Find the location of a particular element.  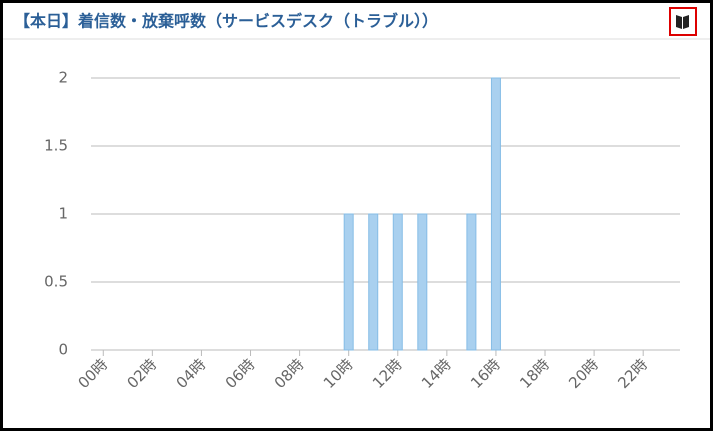

chart-title: 【本日】着信数・放棄呼数（サービスデスク（トラブル）） is located at coordinates (226, 21).